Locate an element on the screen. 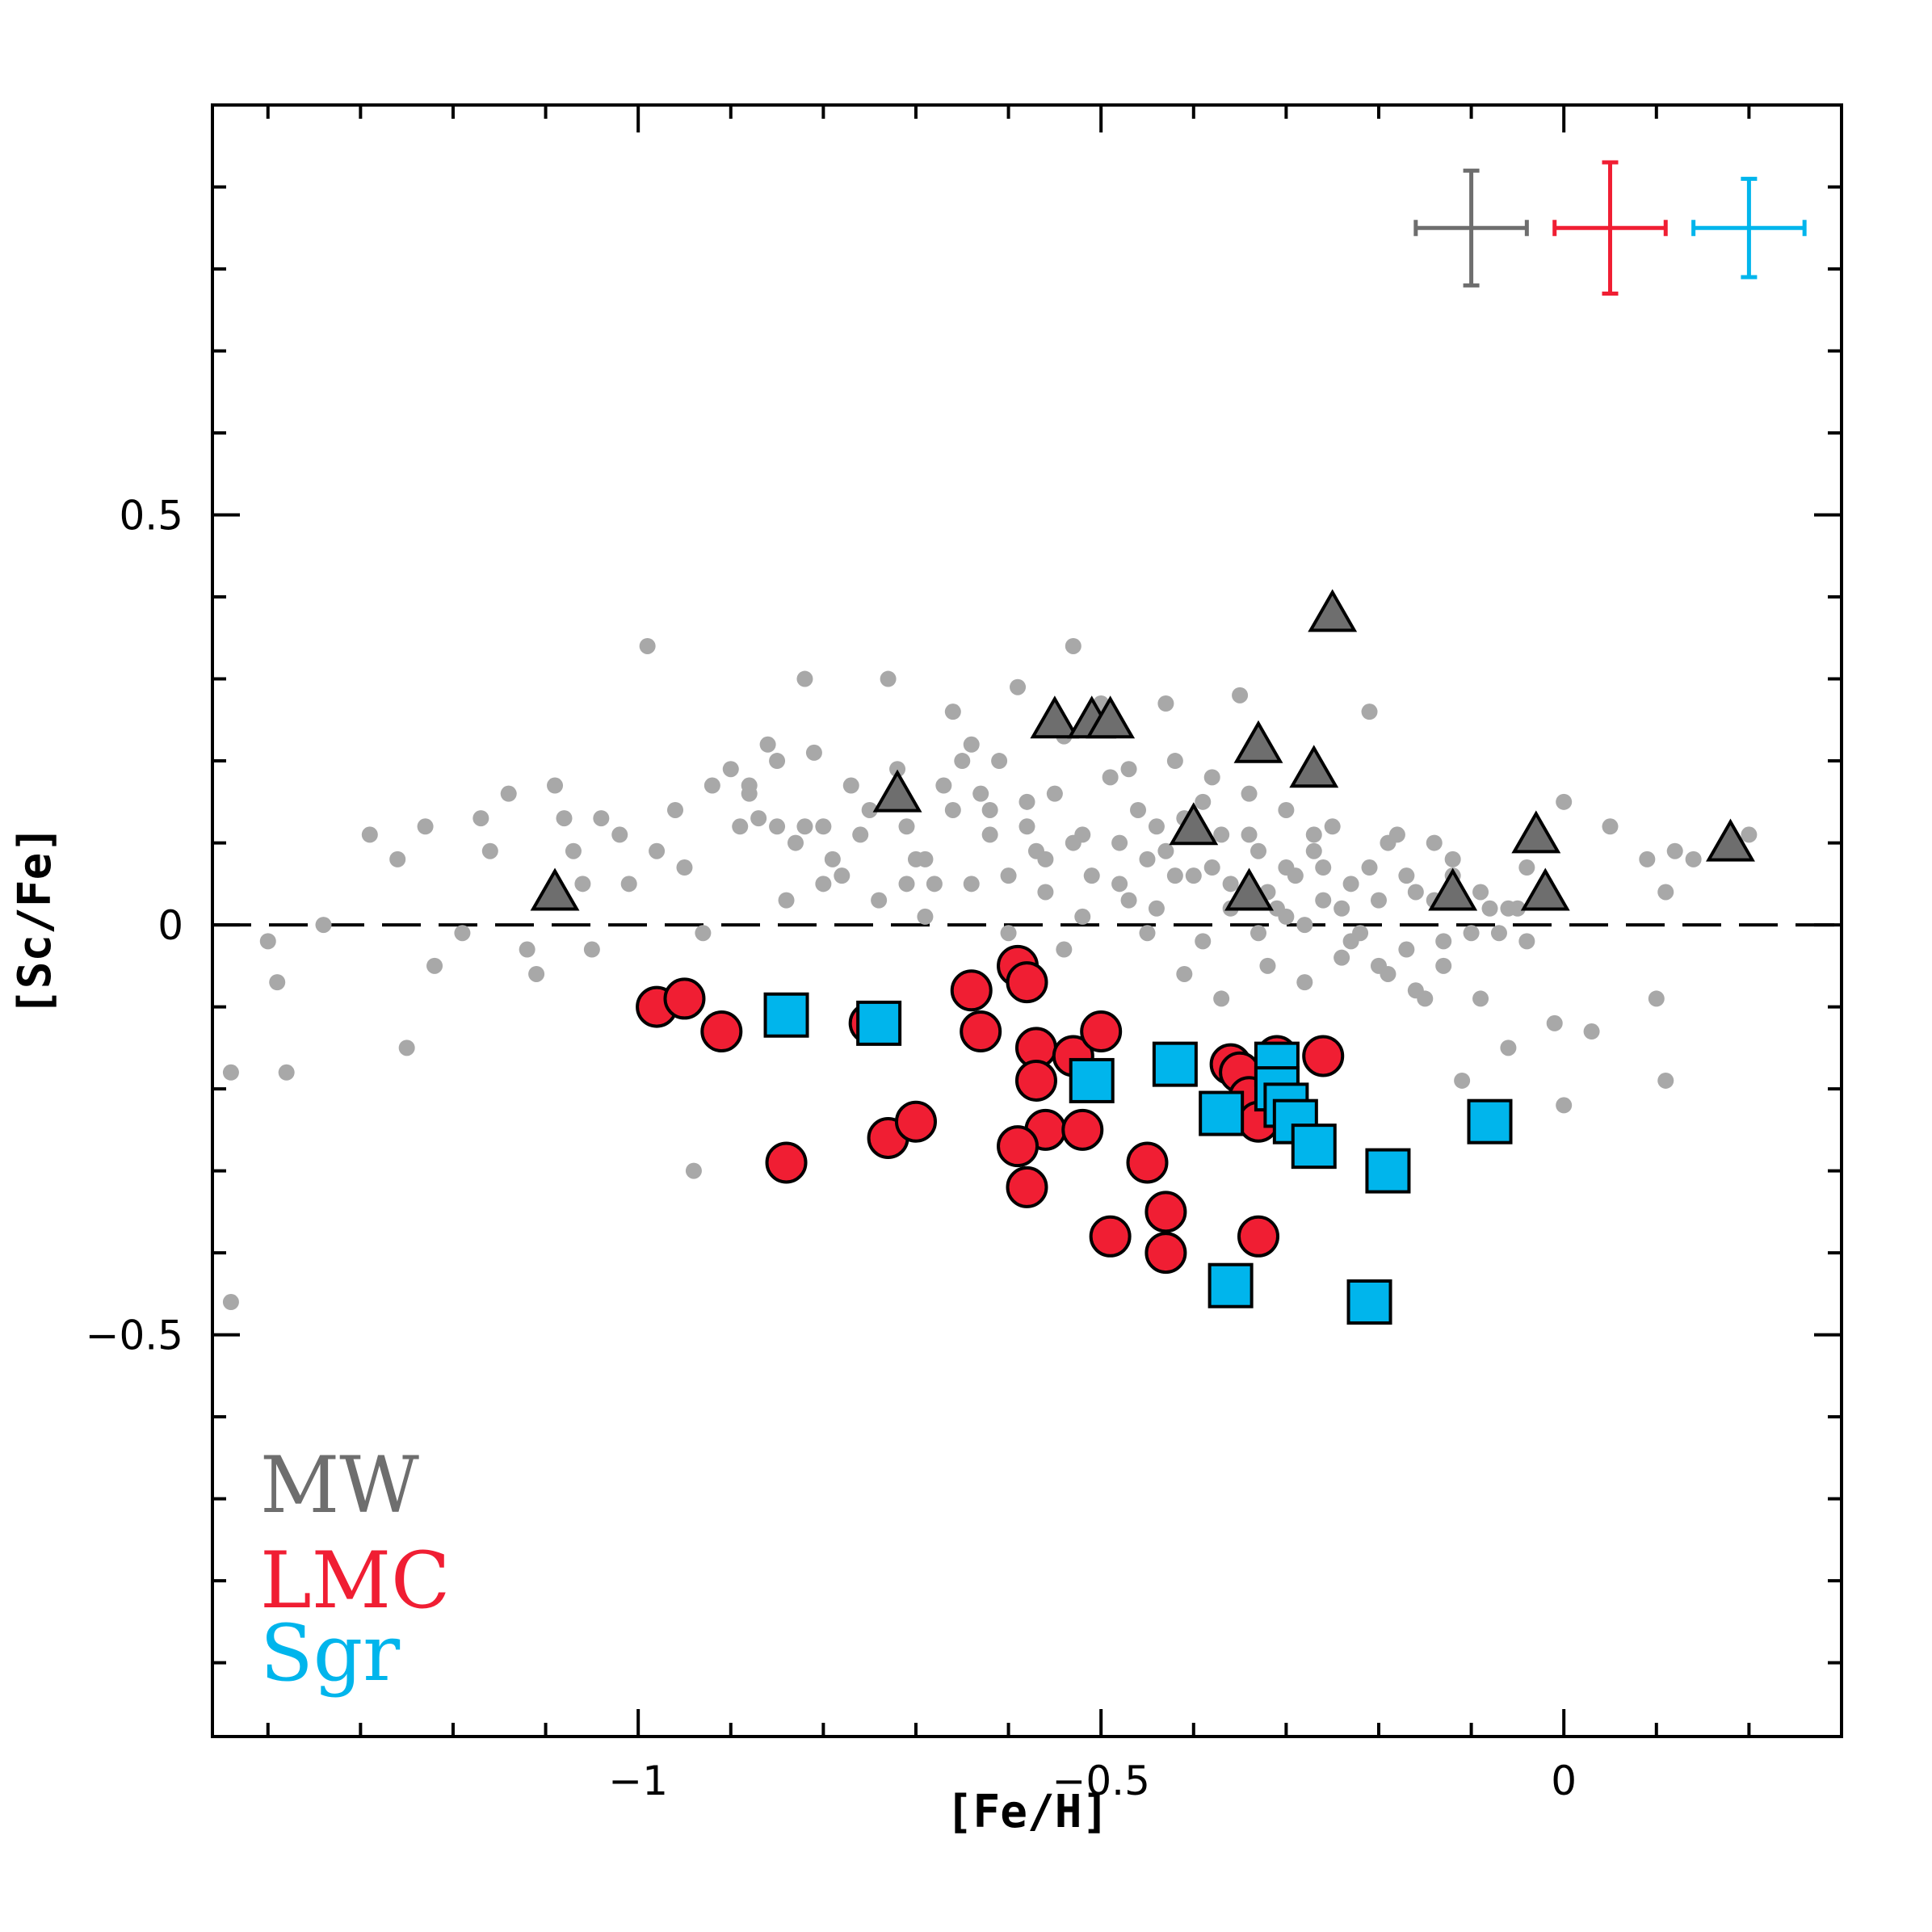  error-bar-mw is located at coordinates (1471, 228).